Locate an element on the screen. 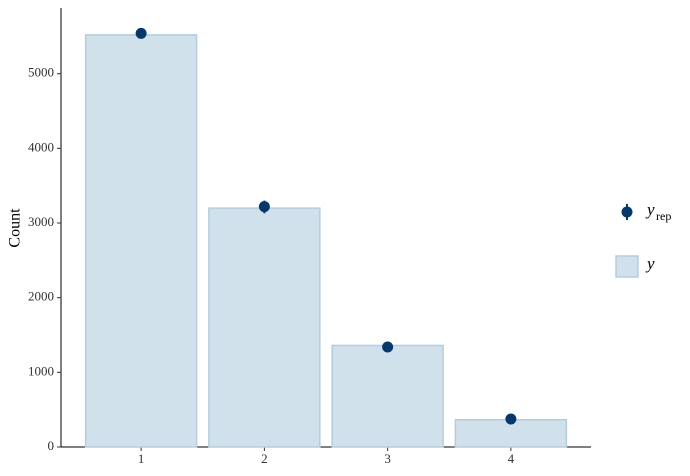  y-tick-label: 2000 is located at coordinates (41, 296).